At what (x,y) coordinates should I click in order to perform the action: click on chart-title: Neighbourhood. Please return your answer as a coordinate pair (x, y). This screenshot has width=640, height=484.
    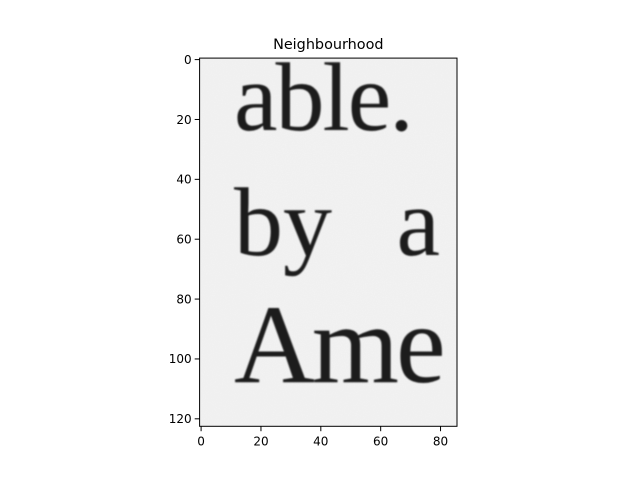
    Looking at the image, I should click on (328, 45).